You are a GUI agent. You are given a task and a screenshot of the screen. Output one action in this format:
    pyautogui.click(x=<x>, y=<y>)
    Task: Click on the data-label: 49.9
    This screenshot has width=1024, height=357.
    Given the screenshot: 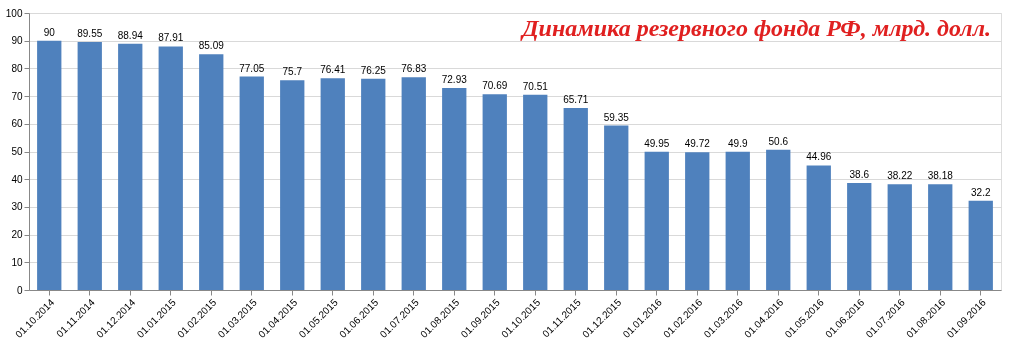 What is the action you would take?
    pyautogui.click(x=738, y=143)
    